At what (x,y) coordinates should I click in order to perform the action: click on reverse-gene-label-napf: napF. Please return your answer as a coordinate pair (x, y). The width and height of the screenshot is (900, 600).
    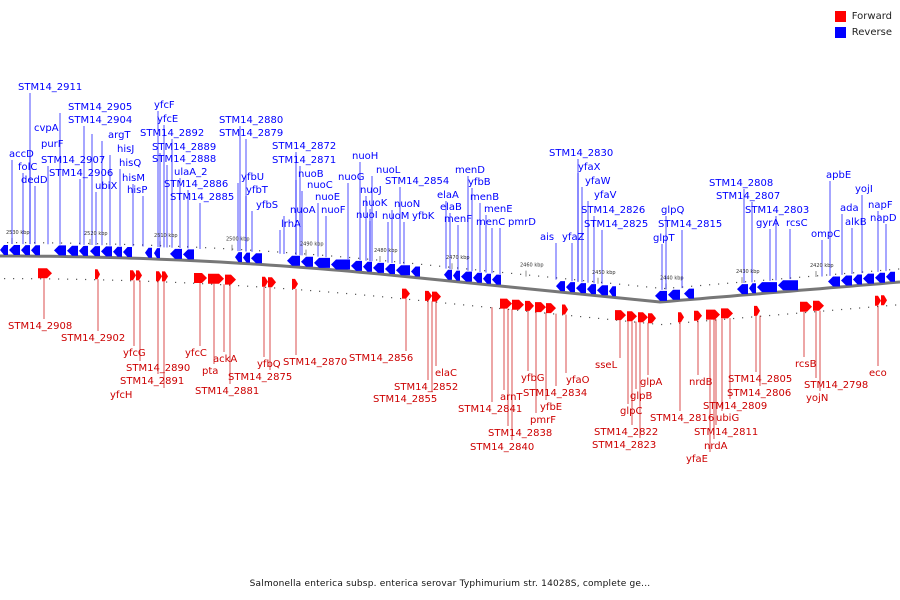
    Looking at the image, I should click on (880, 205).